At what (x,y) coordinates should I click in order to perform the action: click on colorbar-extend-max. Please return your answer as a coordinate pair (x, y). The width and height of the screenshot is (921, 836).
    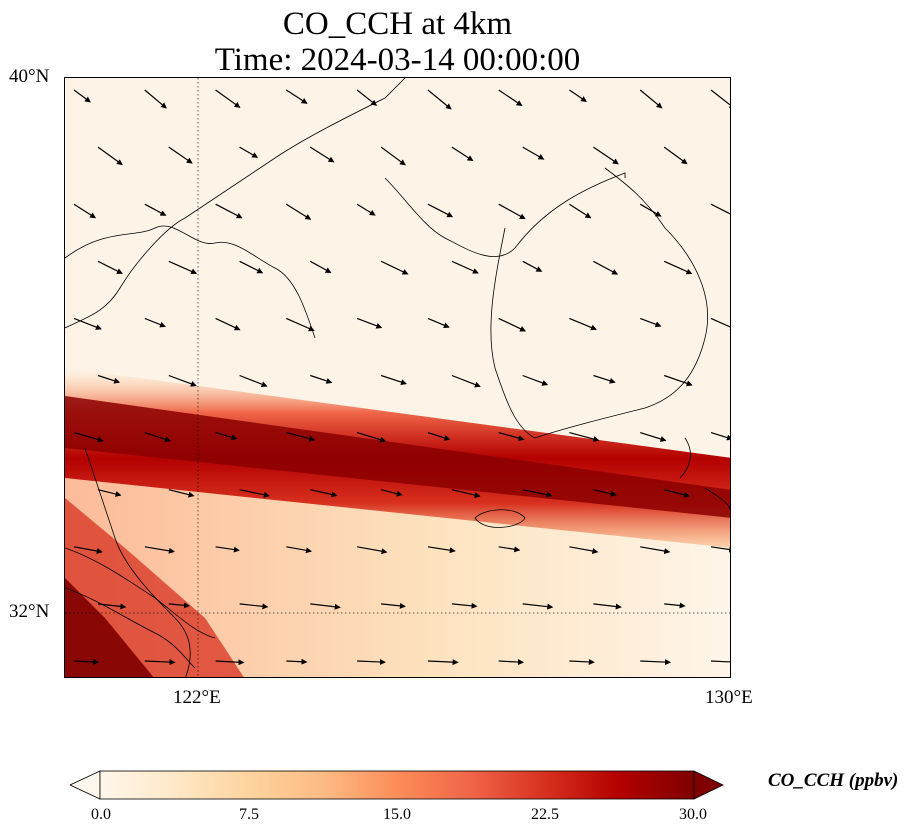
    Looking at the image, I should click on (708, 785).